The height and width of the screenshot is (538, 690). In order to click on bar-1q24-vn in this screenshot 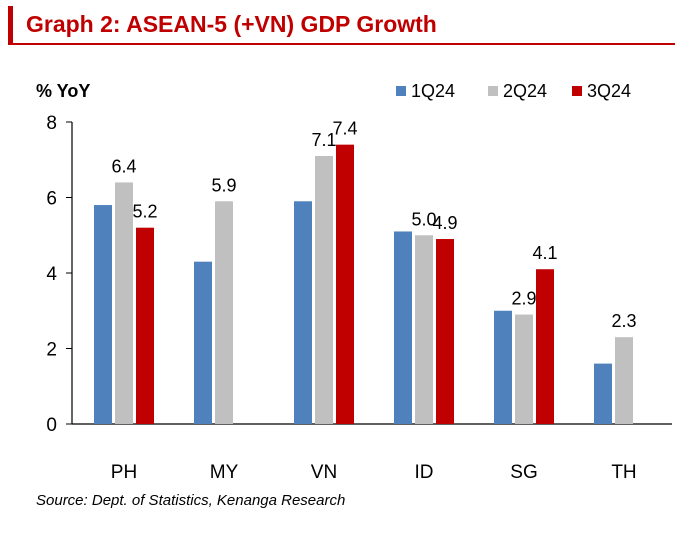, I will do `click(303, 312)`.